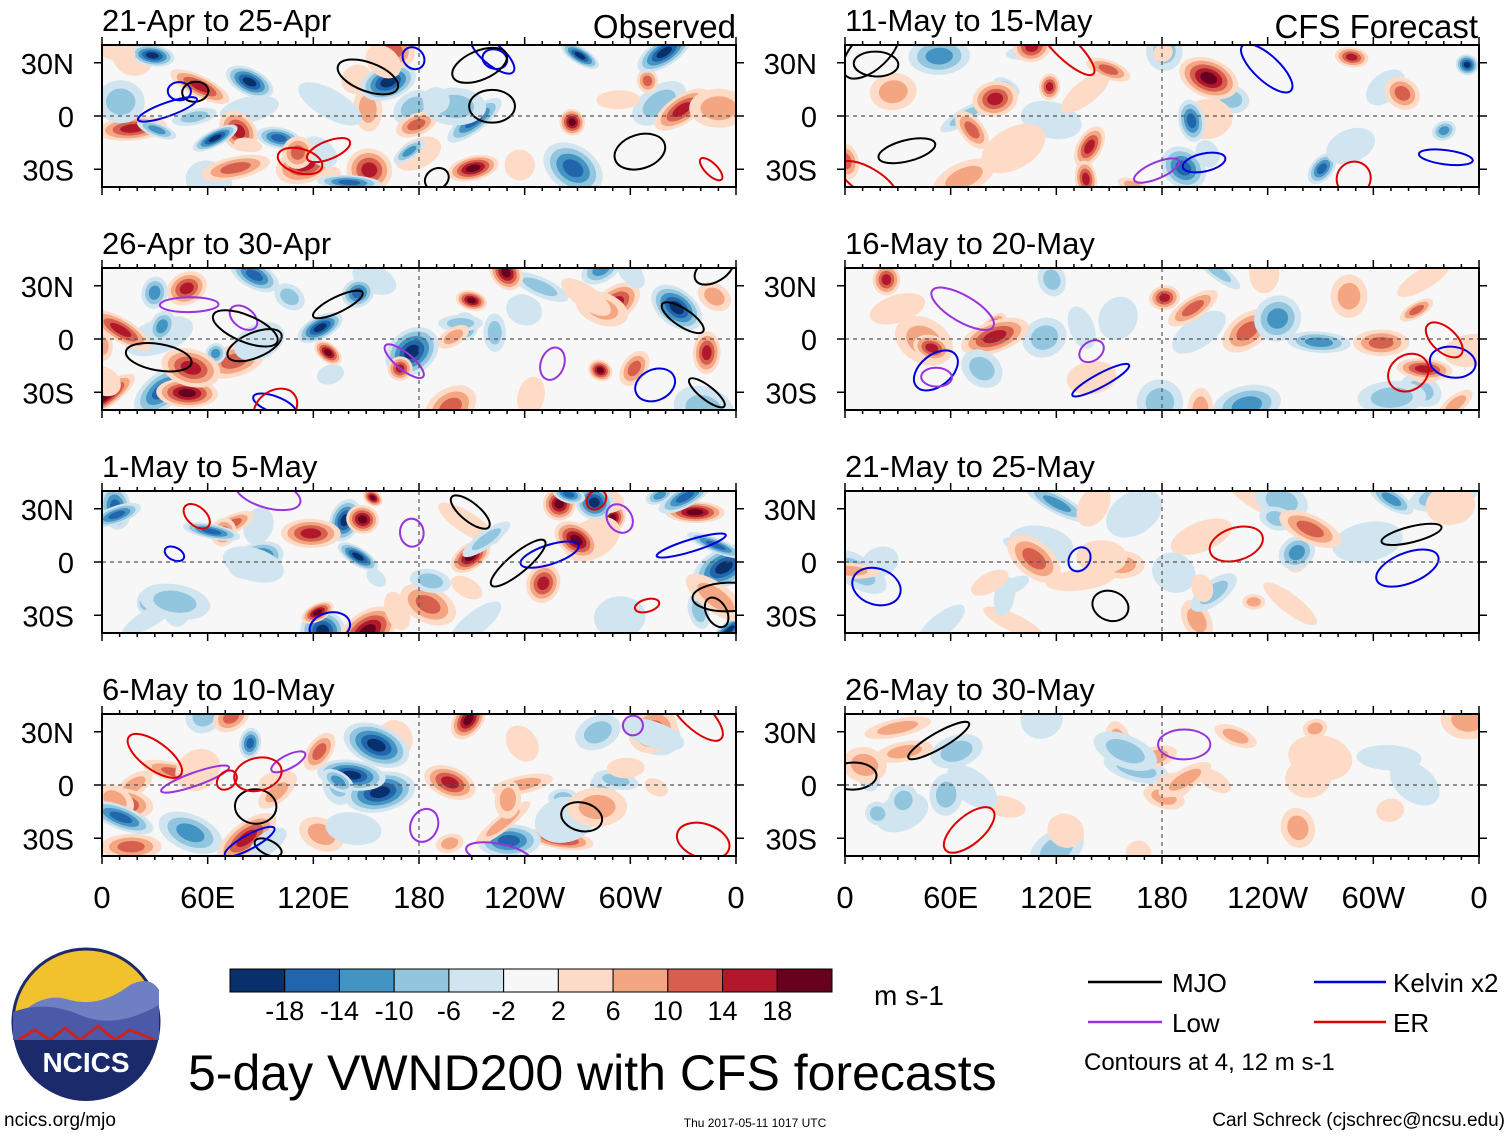  What do you see at coordinates (969, 20) in the screenshot?
I see `panel-period-label: 11-May to 15-May` at bounding box center [969, 20].